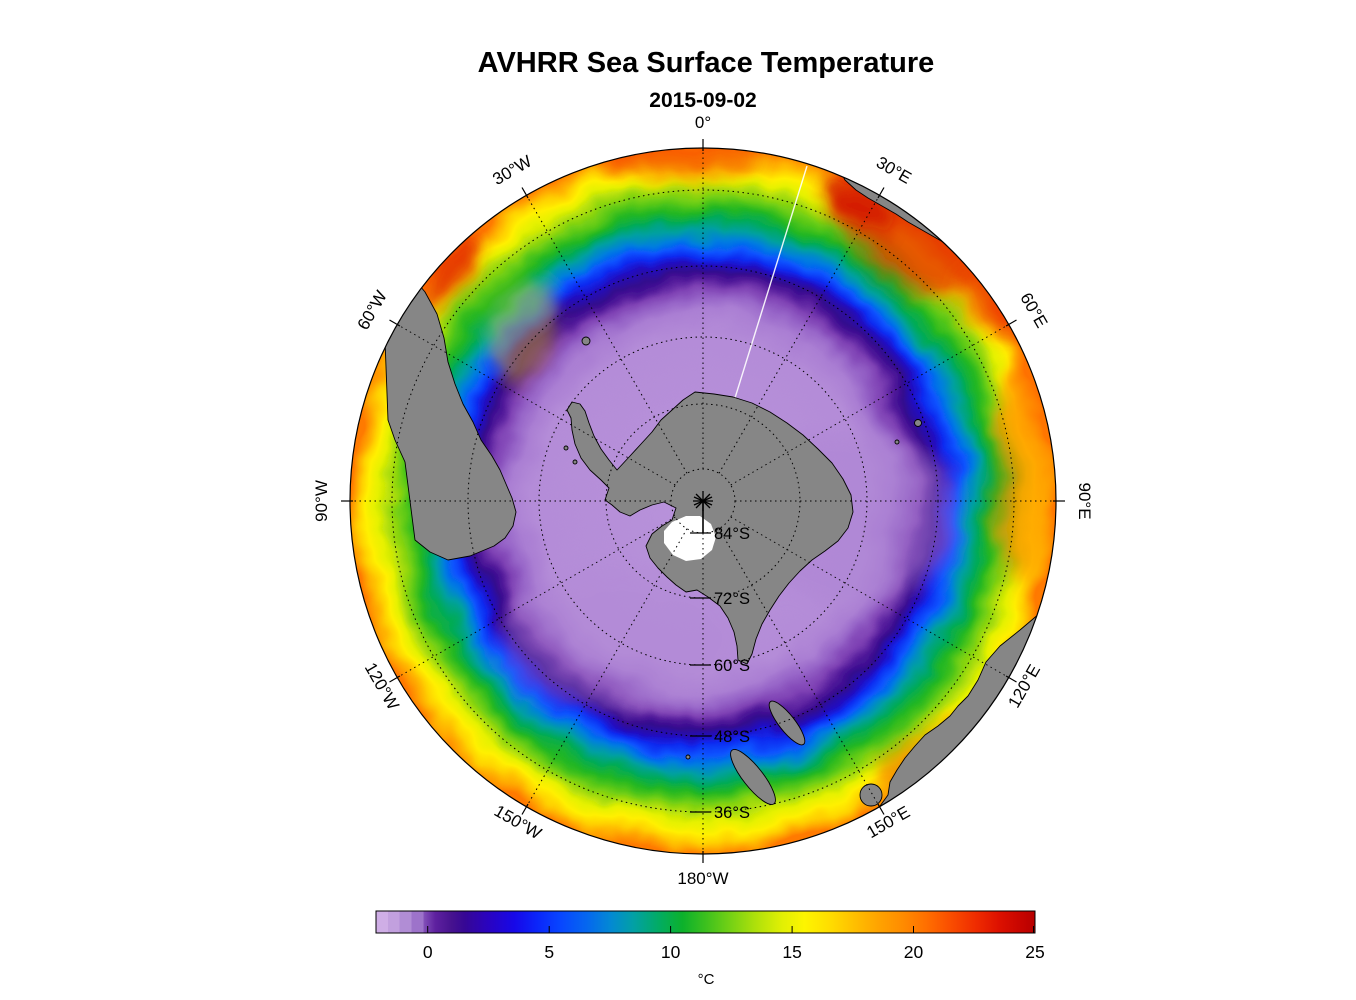 The image size is (1356, 1000). What do you see at coordinates (700, 672) in the screenshot?
I see `latitude-ticks` at bounding box center [700, 672].